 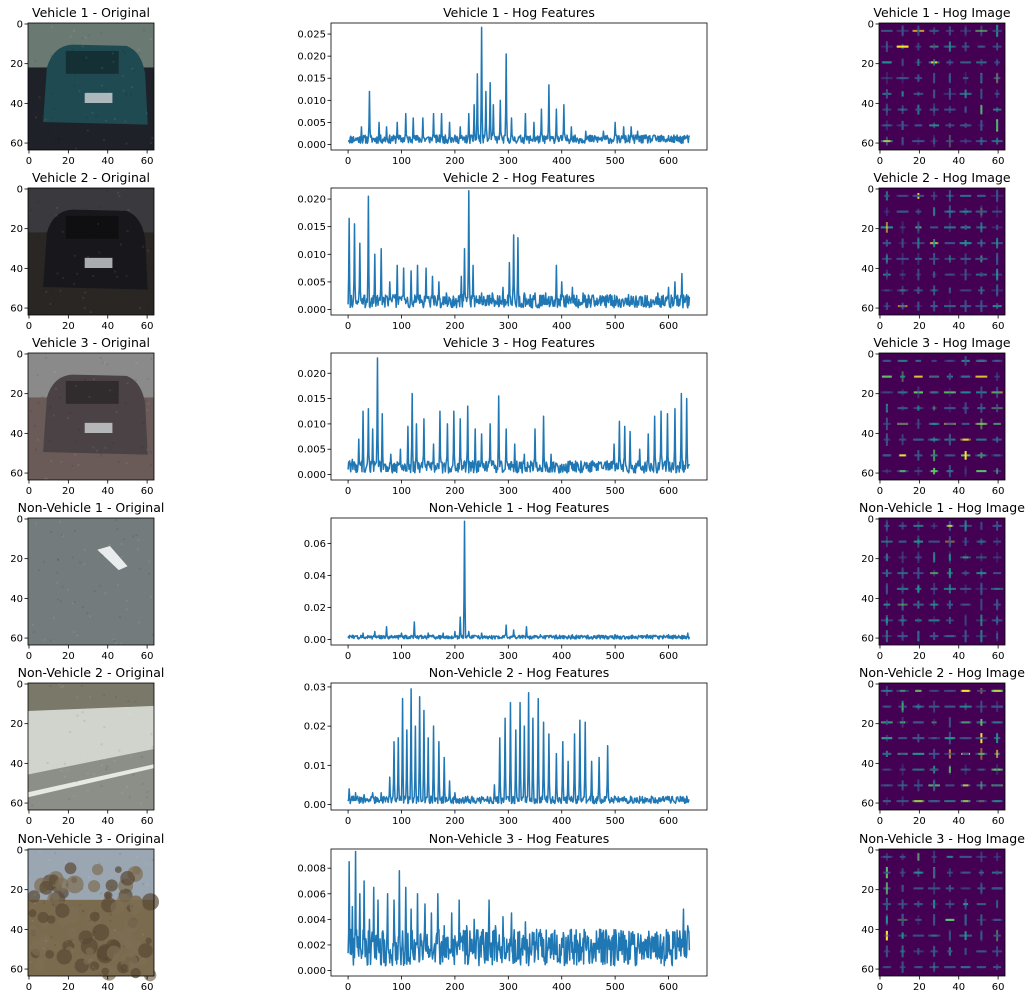 What do you see at coordinates (315, 727) in the screenshot?
I see `y-tick-label: 0.02` at bounding box center [315, 727].